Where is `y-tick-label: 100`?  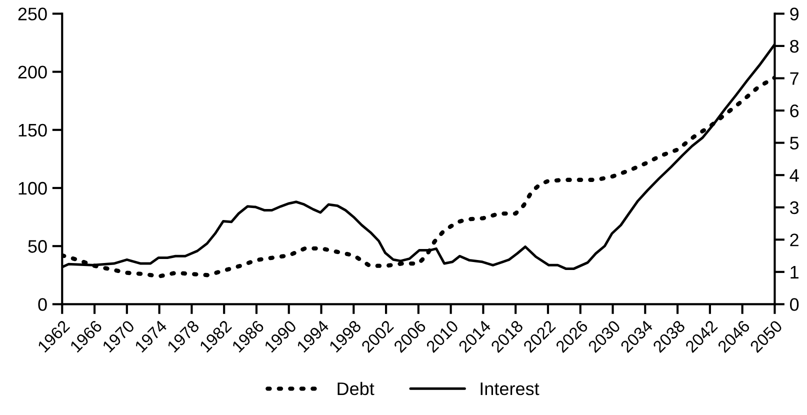
y-tick-label: 100 is located at coordinates (32, 188).